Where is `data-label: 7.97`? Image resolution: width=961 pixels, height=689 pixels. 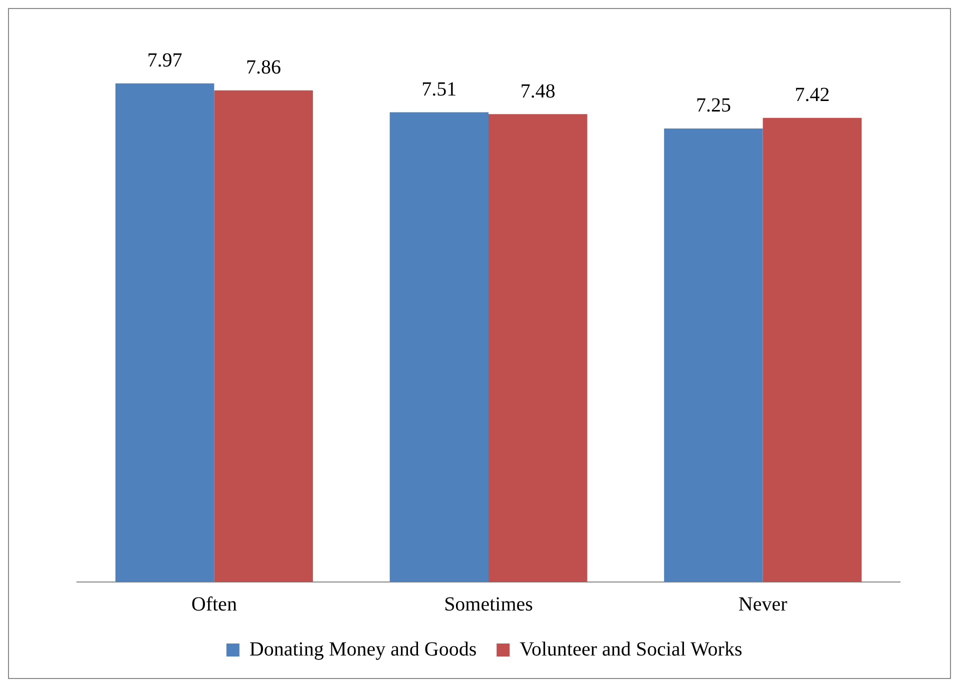 data-label: 7.97 is located at coordinates (164, 61).